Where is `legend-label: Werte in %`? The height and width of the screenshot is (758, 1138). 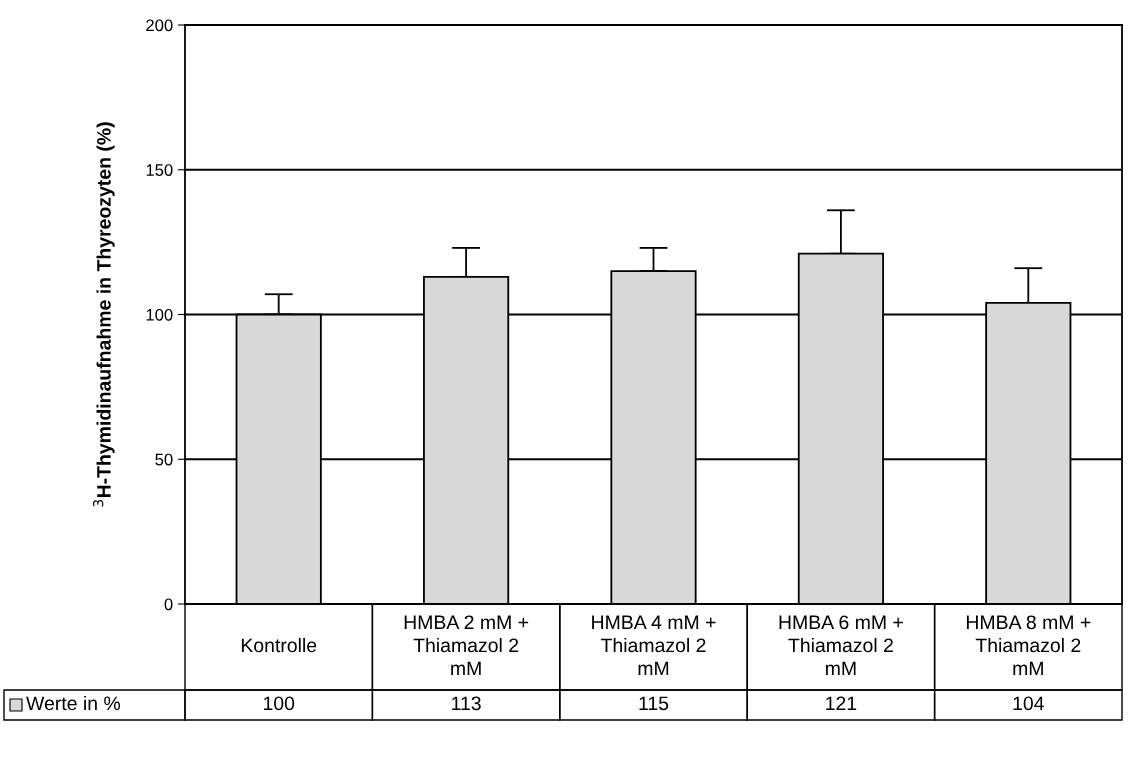 legend-label: Werte in % is located at coordinates (73, 703).